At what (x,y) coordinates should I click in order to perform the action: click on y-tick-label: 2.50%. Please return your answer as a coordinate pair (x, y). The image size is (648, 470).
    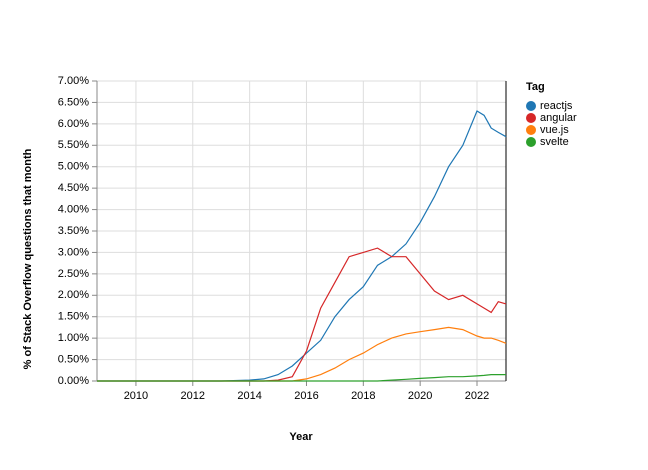
    Looking at the image, I should click on (73, 274).